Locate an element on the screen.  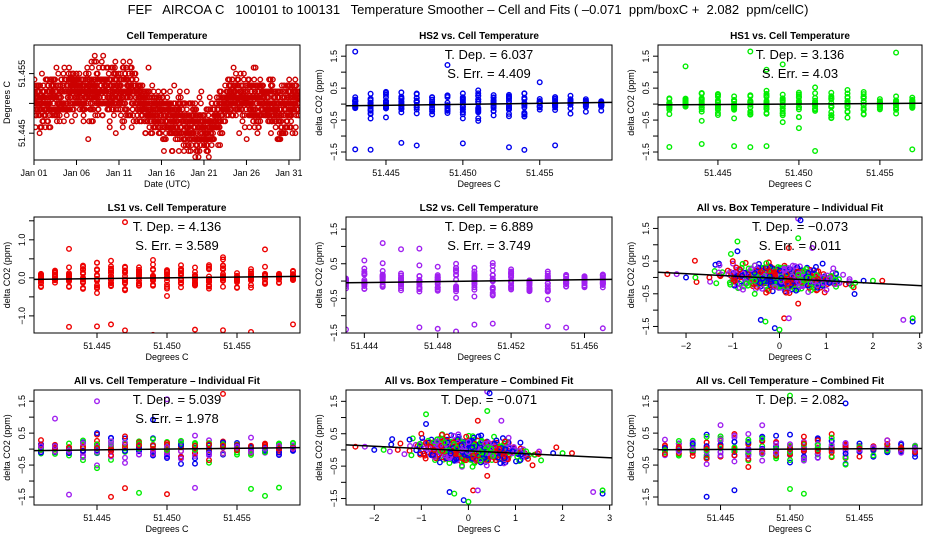
plot-area is located at coordinates (790, 101).